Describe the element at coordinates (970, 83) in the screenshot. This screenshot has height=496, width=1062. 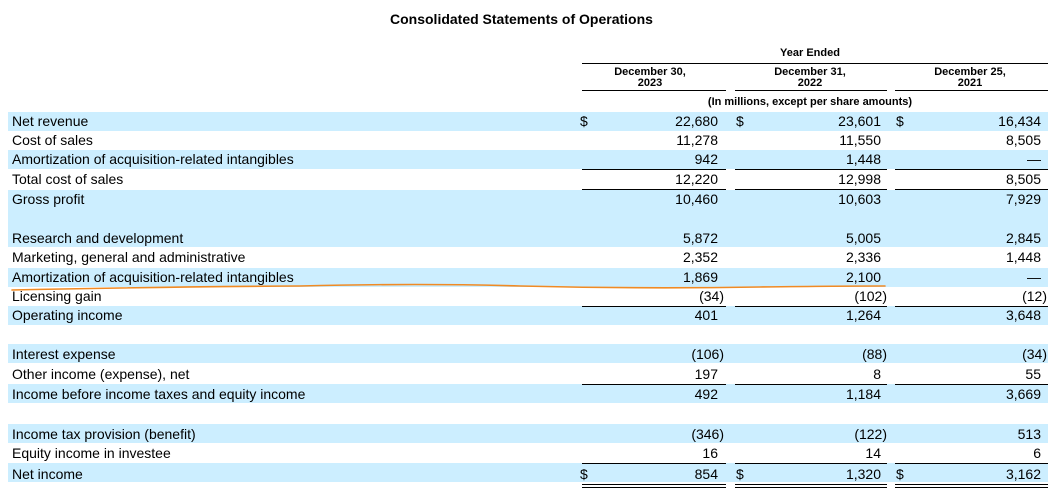
I see `column-header-2021-year: 2021` at that location.